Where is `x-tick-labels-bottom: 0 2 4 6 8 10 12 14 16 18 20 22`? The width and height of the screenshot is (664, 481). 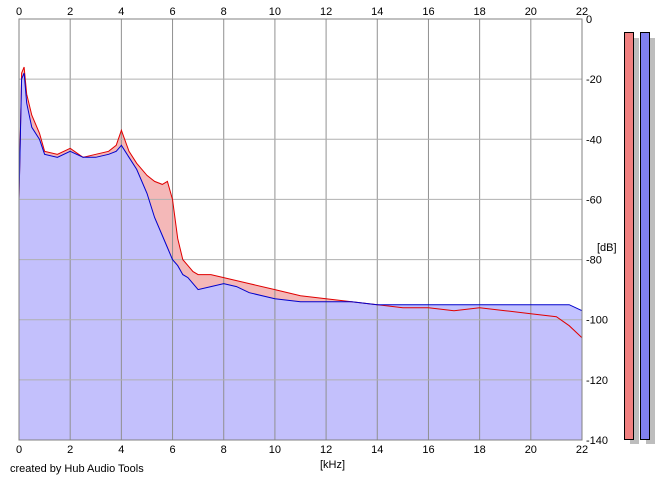 x-tick-labels-bottom: 0 2 4 6 8 10 12 14 16 18 20 22 is located at coordinates (302, 450).